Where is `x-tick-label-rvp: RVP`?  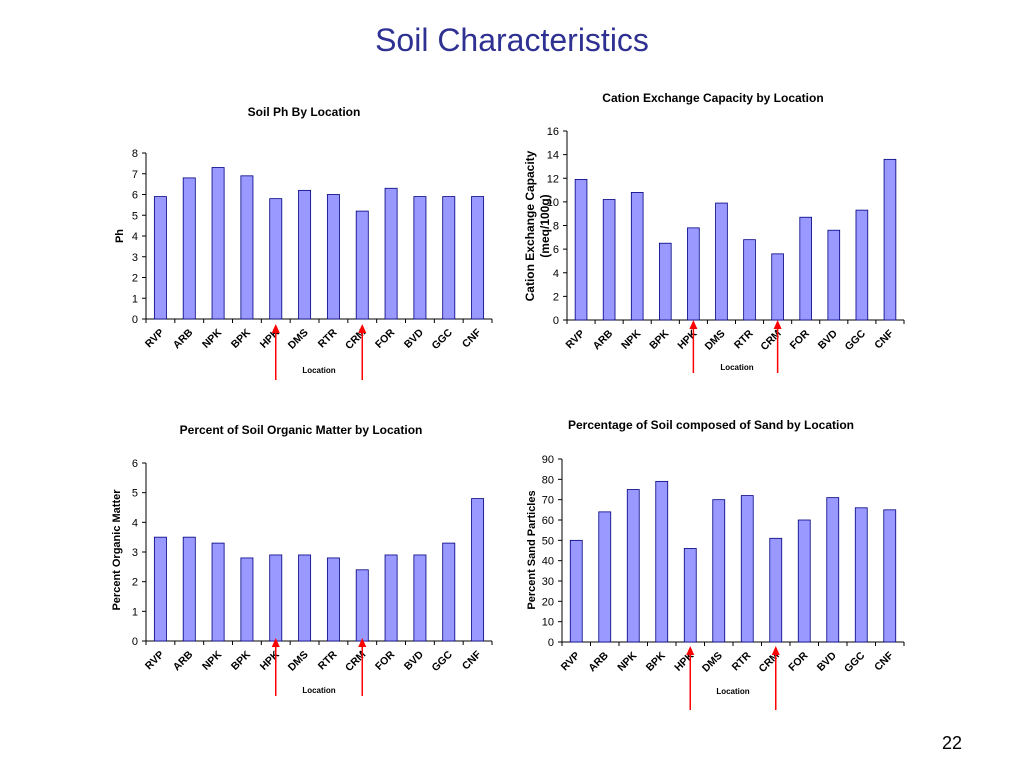 x-tick-label-rvp: RVP is located at coordinates (571, 662).